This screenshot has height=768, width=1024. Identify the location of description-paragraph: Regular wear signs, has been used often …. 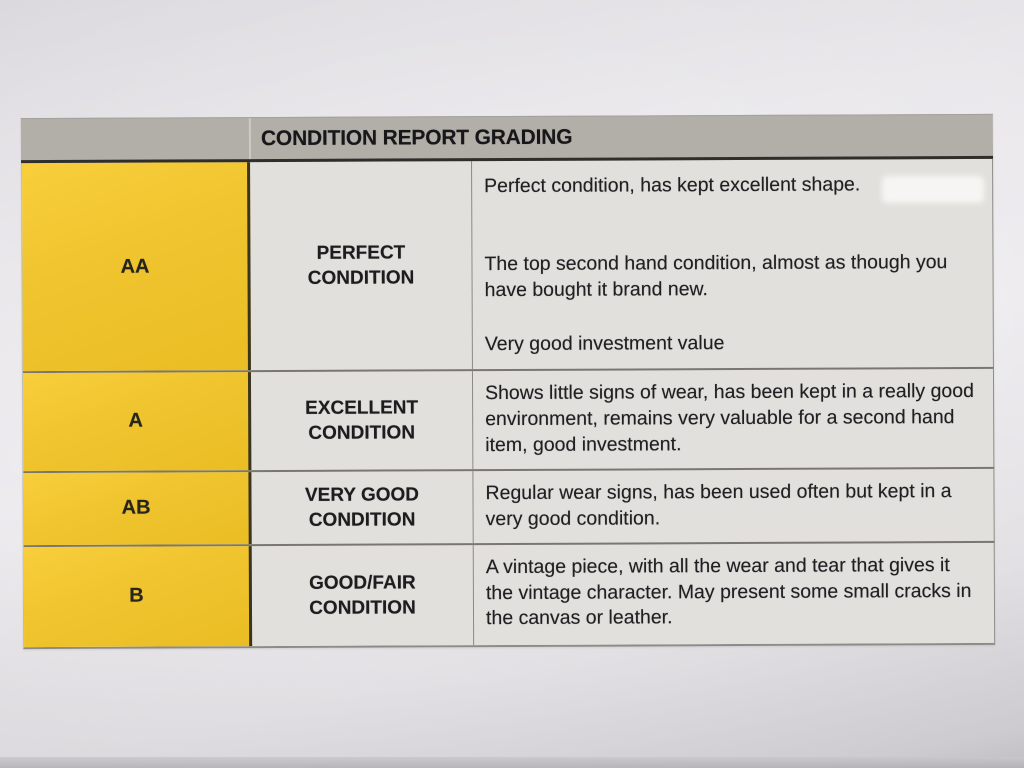
(718, 504).